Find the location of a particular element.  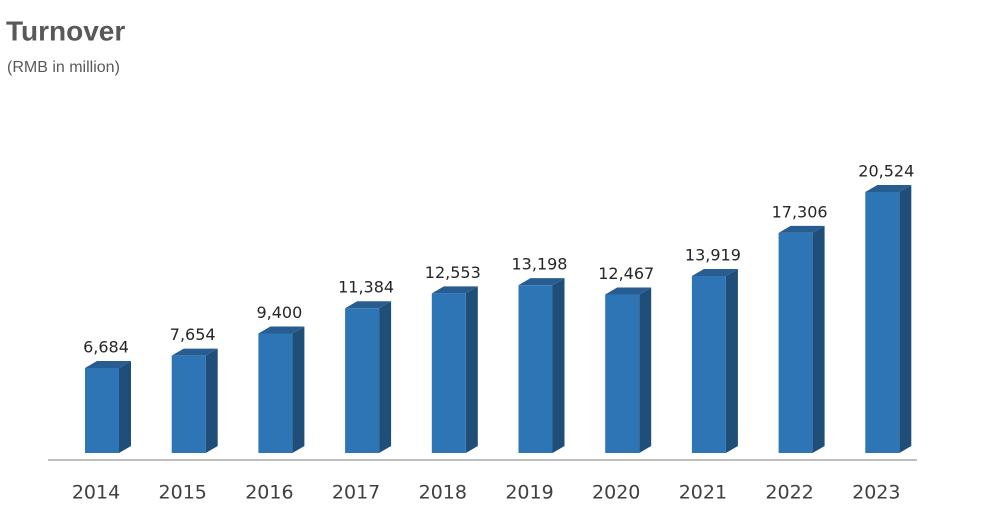

x-tick-label: 2021 is located at coordinates (703, 493).